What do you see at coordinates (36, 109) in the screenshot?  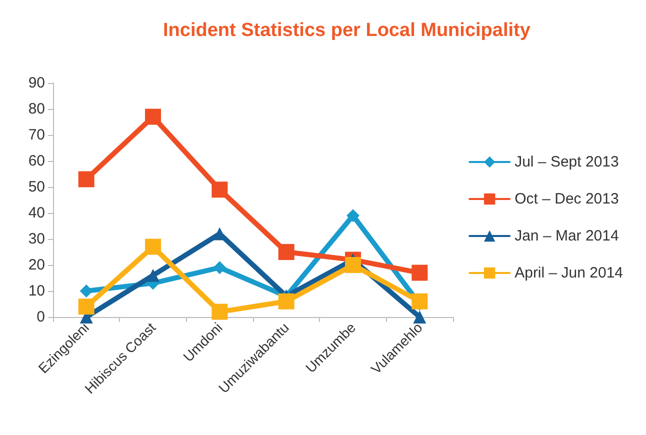 I see `y-tick-label: 80` at bounding box center [36, 109].